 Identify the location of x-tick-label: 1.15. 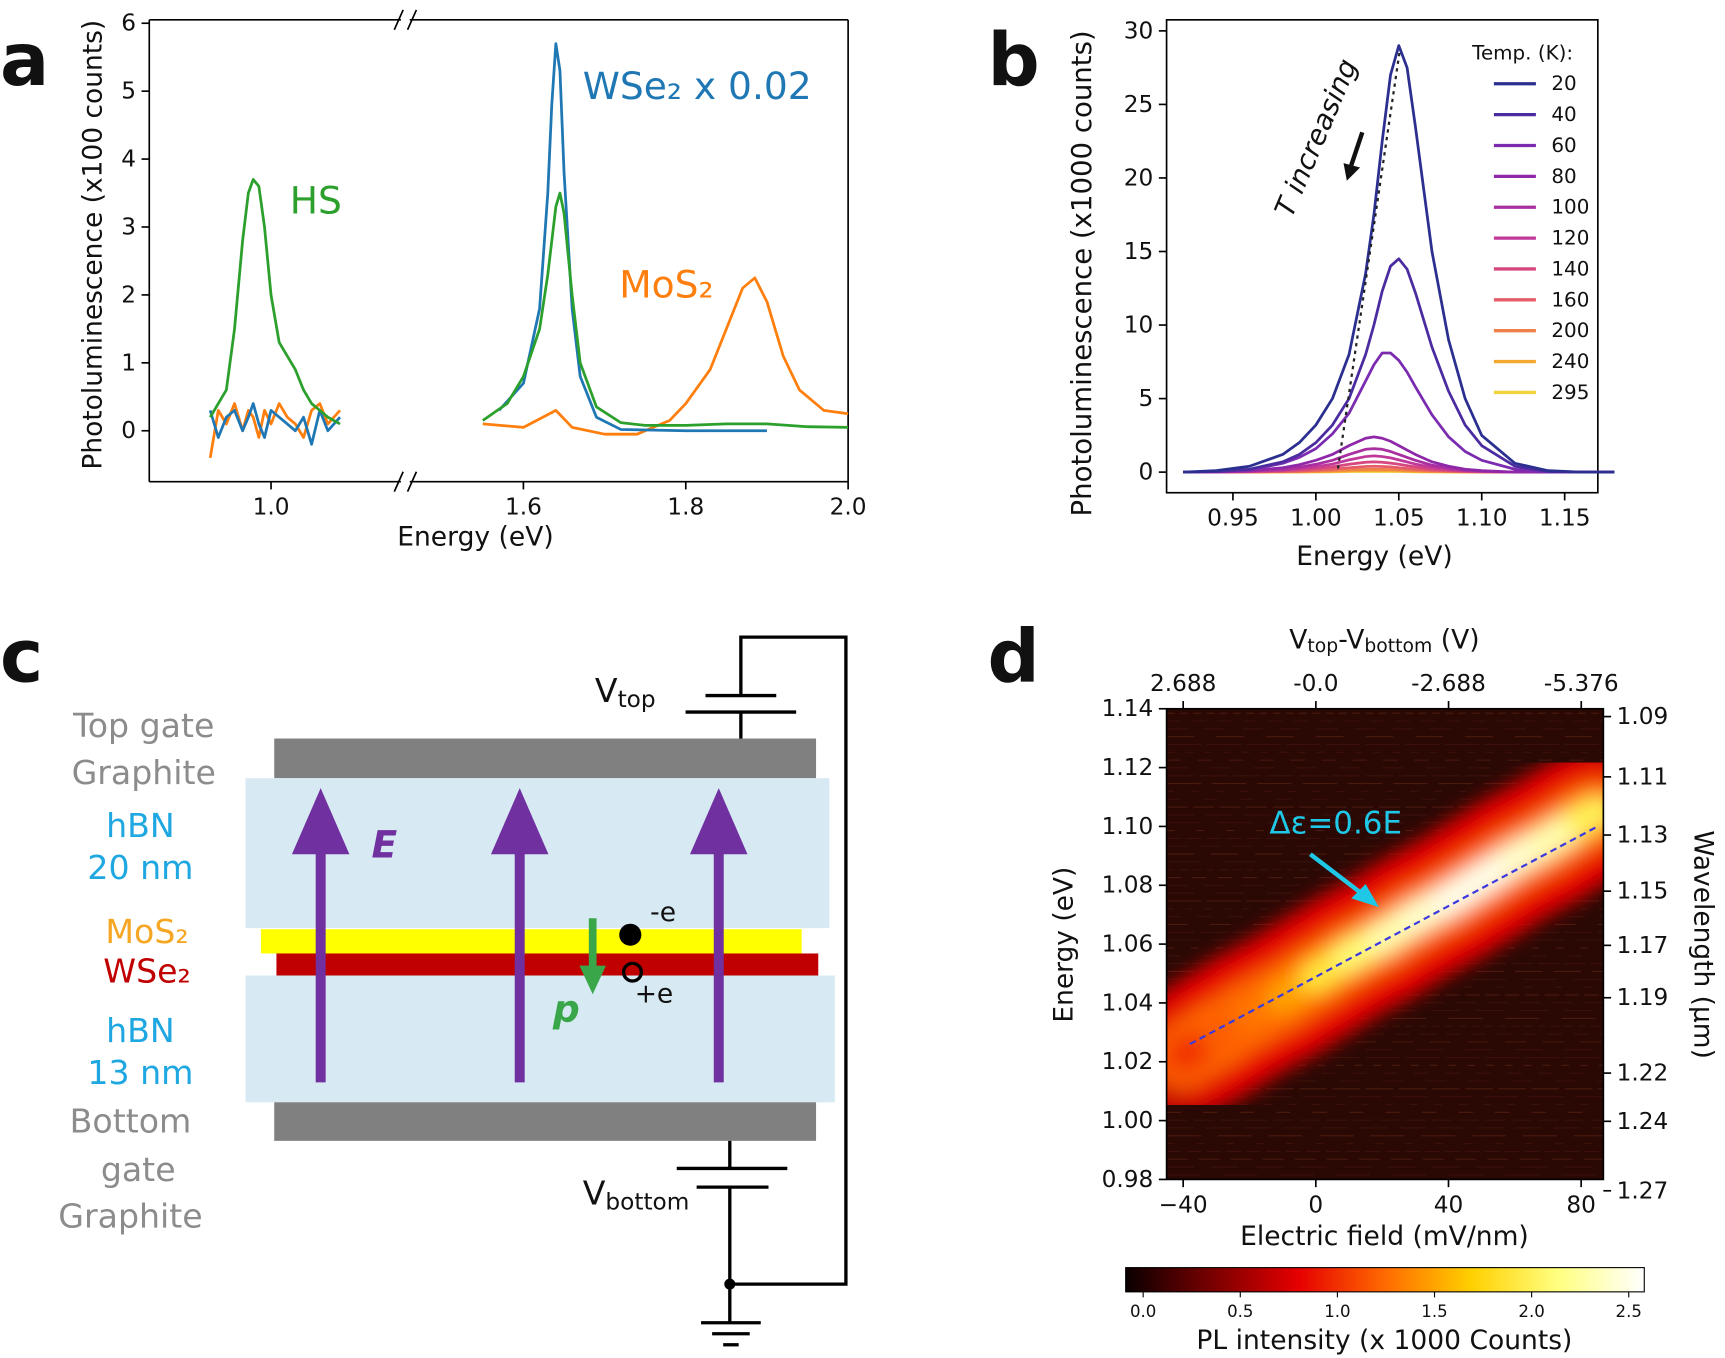
(1565, 518).